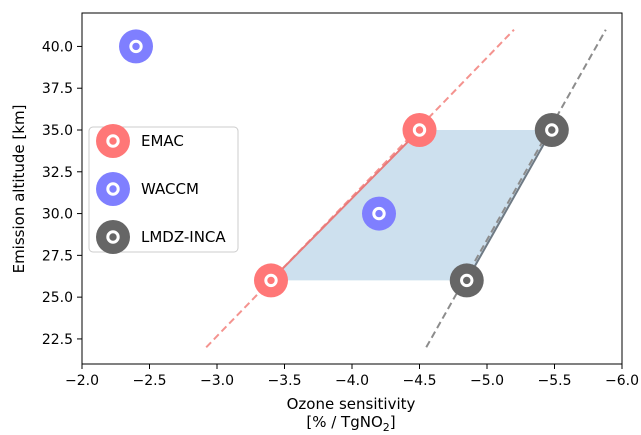 The height and width of the screenshot is (435, 641). Describe the element at coordinates (113, 189) in the screenshot. I see `legend-marker-waccm` at that location.